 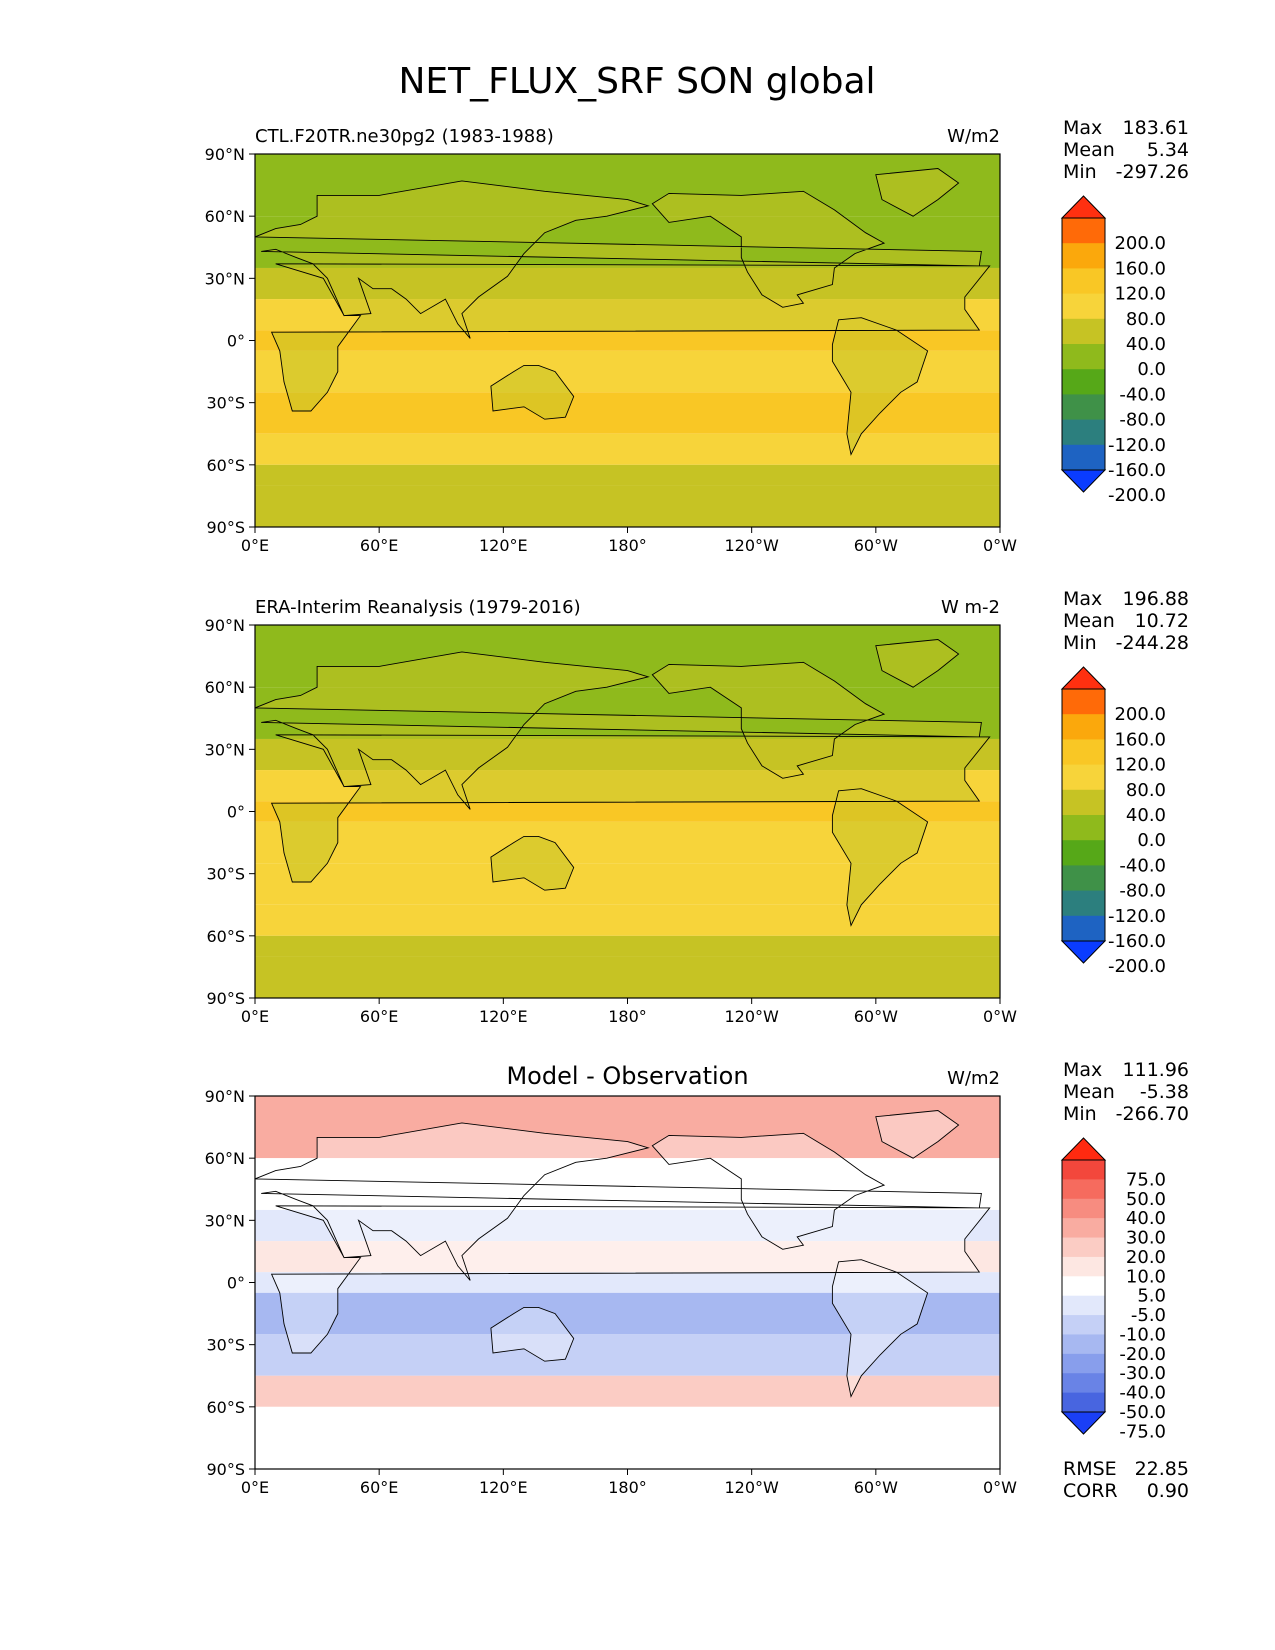 What do you see at coordinates (1156, 128) in the screenshot?
I see `stat-value: 183.61` at bounding box center [1156, 128].